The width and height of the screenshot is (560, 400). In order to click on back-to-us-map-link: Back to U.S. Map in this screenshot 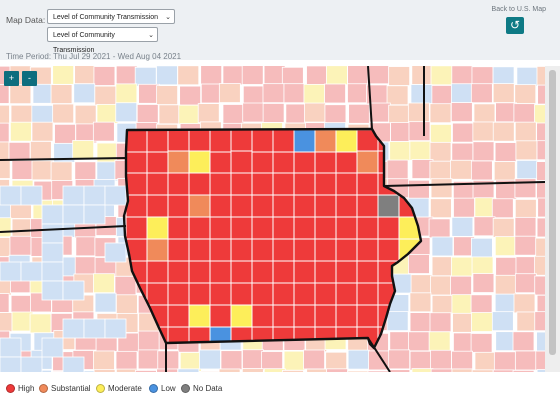, I will do `click(518, 9)`.